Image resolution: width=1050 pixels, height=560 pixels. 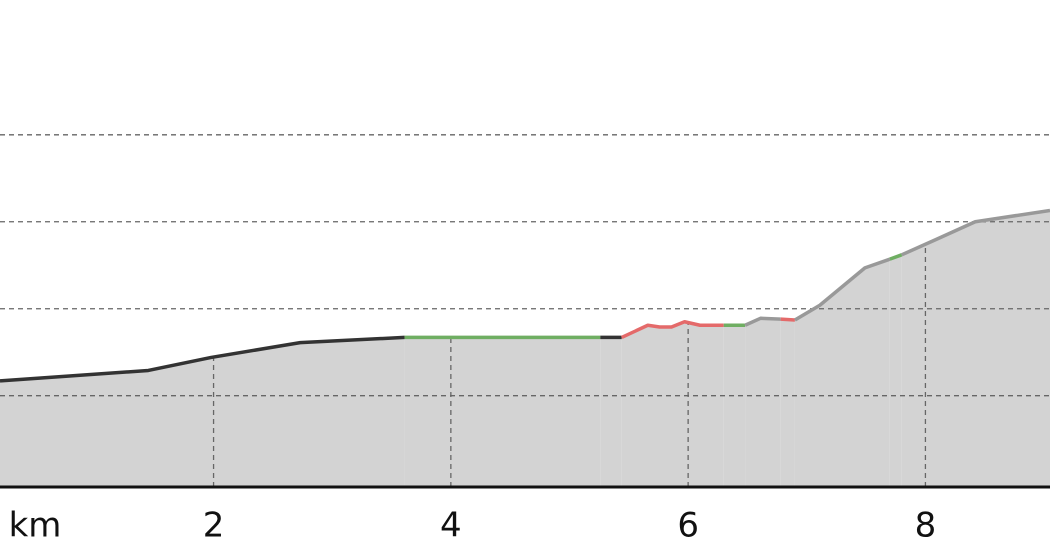 What do you see at coordinates (451, 526) in the screenshot?
I see `x-tick-label: 4` at bounding box center [451, 526].